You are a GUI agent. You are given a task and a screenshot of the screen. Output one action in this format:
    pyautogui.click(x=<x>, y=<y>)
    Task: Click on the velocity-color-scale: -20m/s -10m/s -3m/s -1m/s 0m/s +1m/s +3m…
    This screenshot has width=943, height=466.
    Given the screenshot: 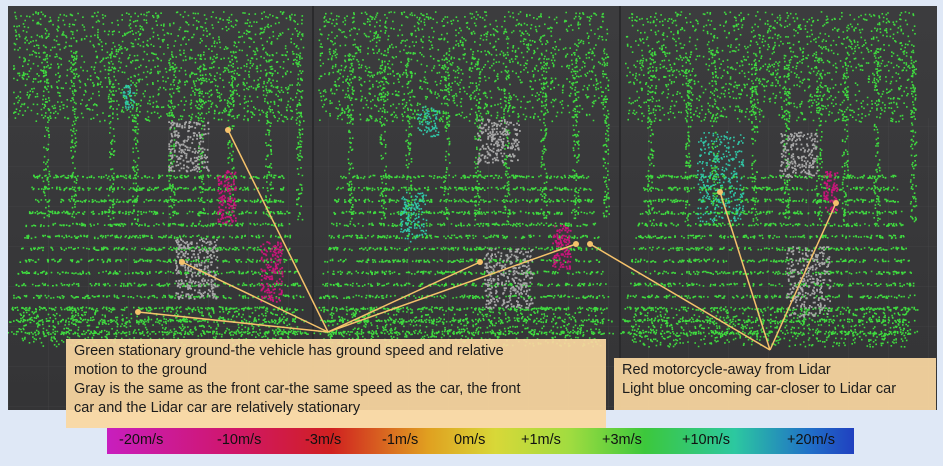 What is the action you would take?
    pyautogui.click(x=480, y=441)
    